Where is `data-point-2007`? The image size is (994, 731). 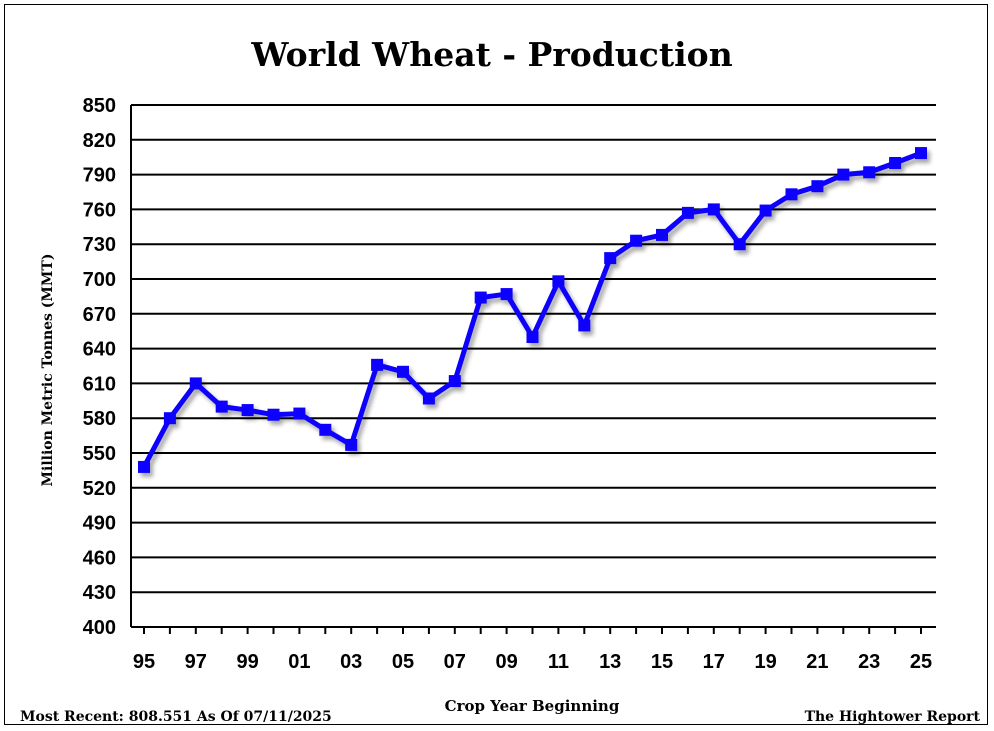 data-point-2007 is located at coordinates (454, 381).